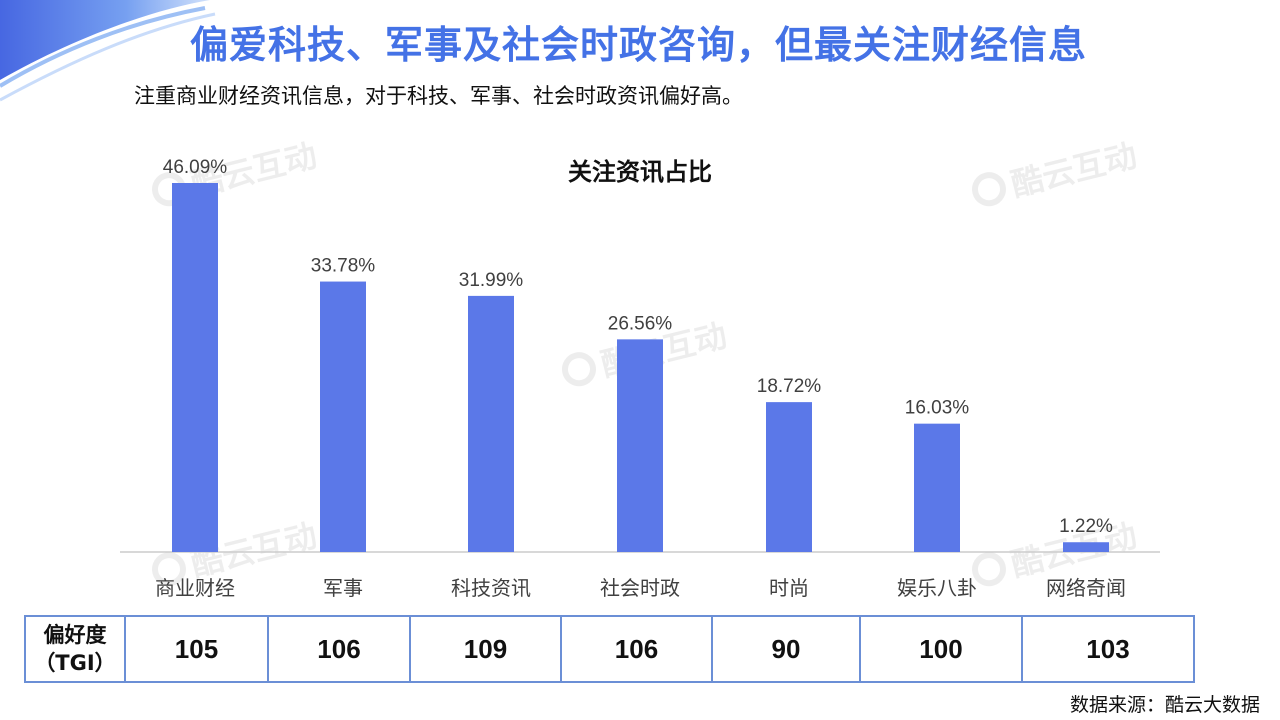 The height and width of the screenshot is (720, 1280). Describe the element at coordinates (491, 280) in the screenshot. I see `bar-value-label: 31.99%` at that location.